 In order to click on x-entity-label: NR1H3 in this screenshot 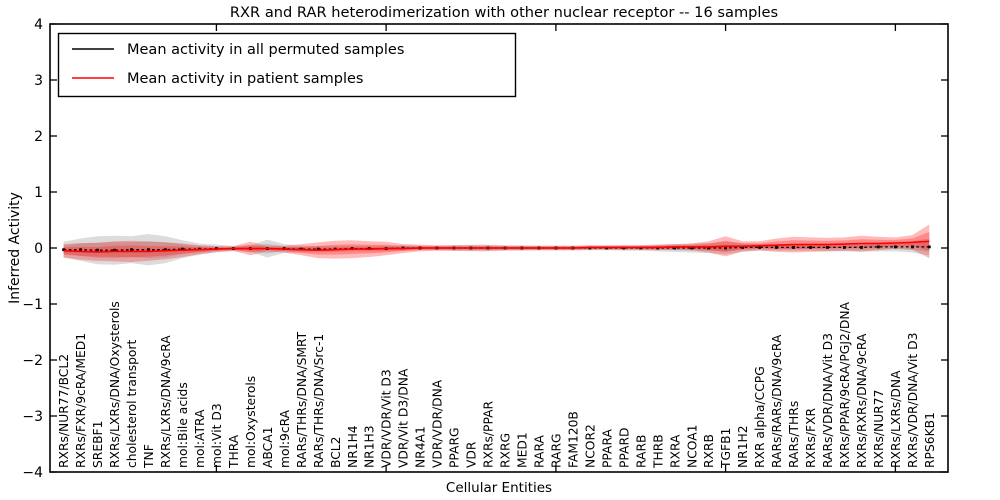, I will do `click(370, 446)`.